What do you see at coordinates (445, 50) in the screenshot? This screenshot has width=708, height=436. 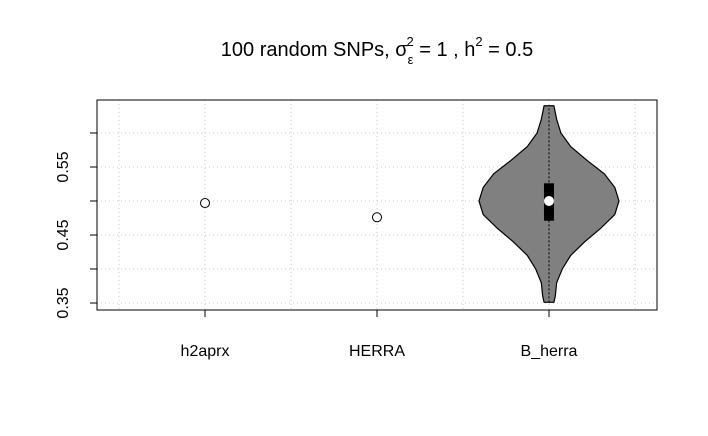 I see `title-part: = 1 , h` at bounding box center [445, 50].